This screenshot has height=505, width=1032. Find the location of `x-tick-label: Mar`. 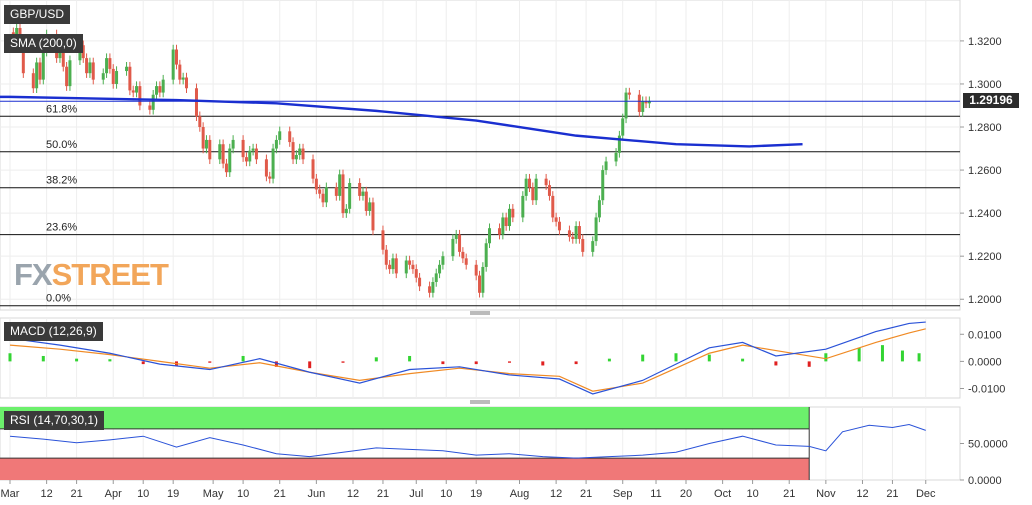

x-tick-label: Mar is located at coordinates (10, 494).